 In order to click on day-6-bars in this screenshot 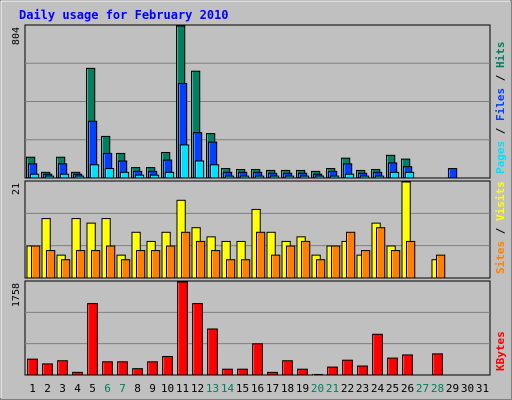, I will do `click(108, 157)`.